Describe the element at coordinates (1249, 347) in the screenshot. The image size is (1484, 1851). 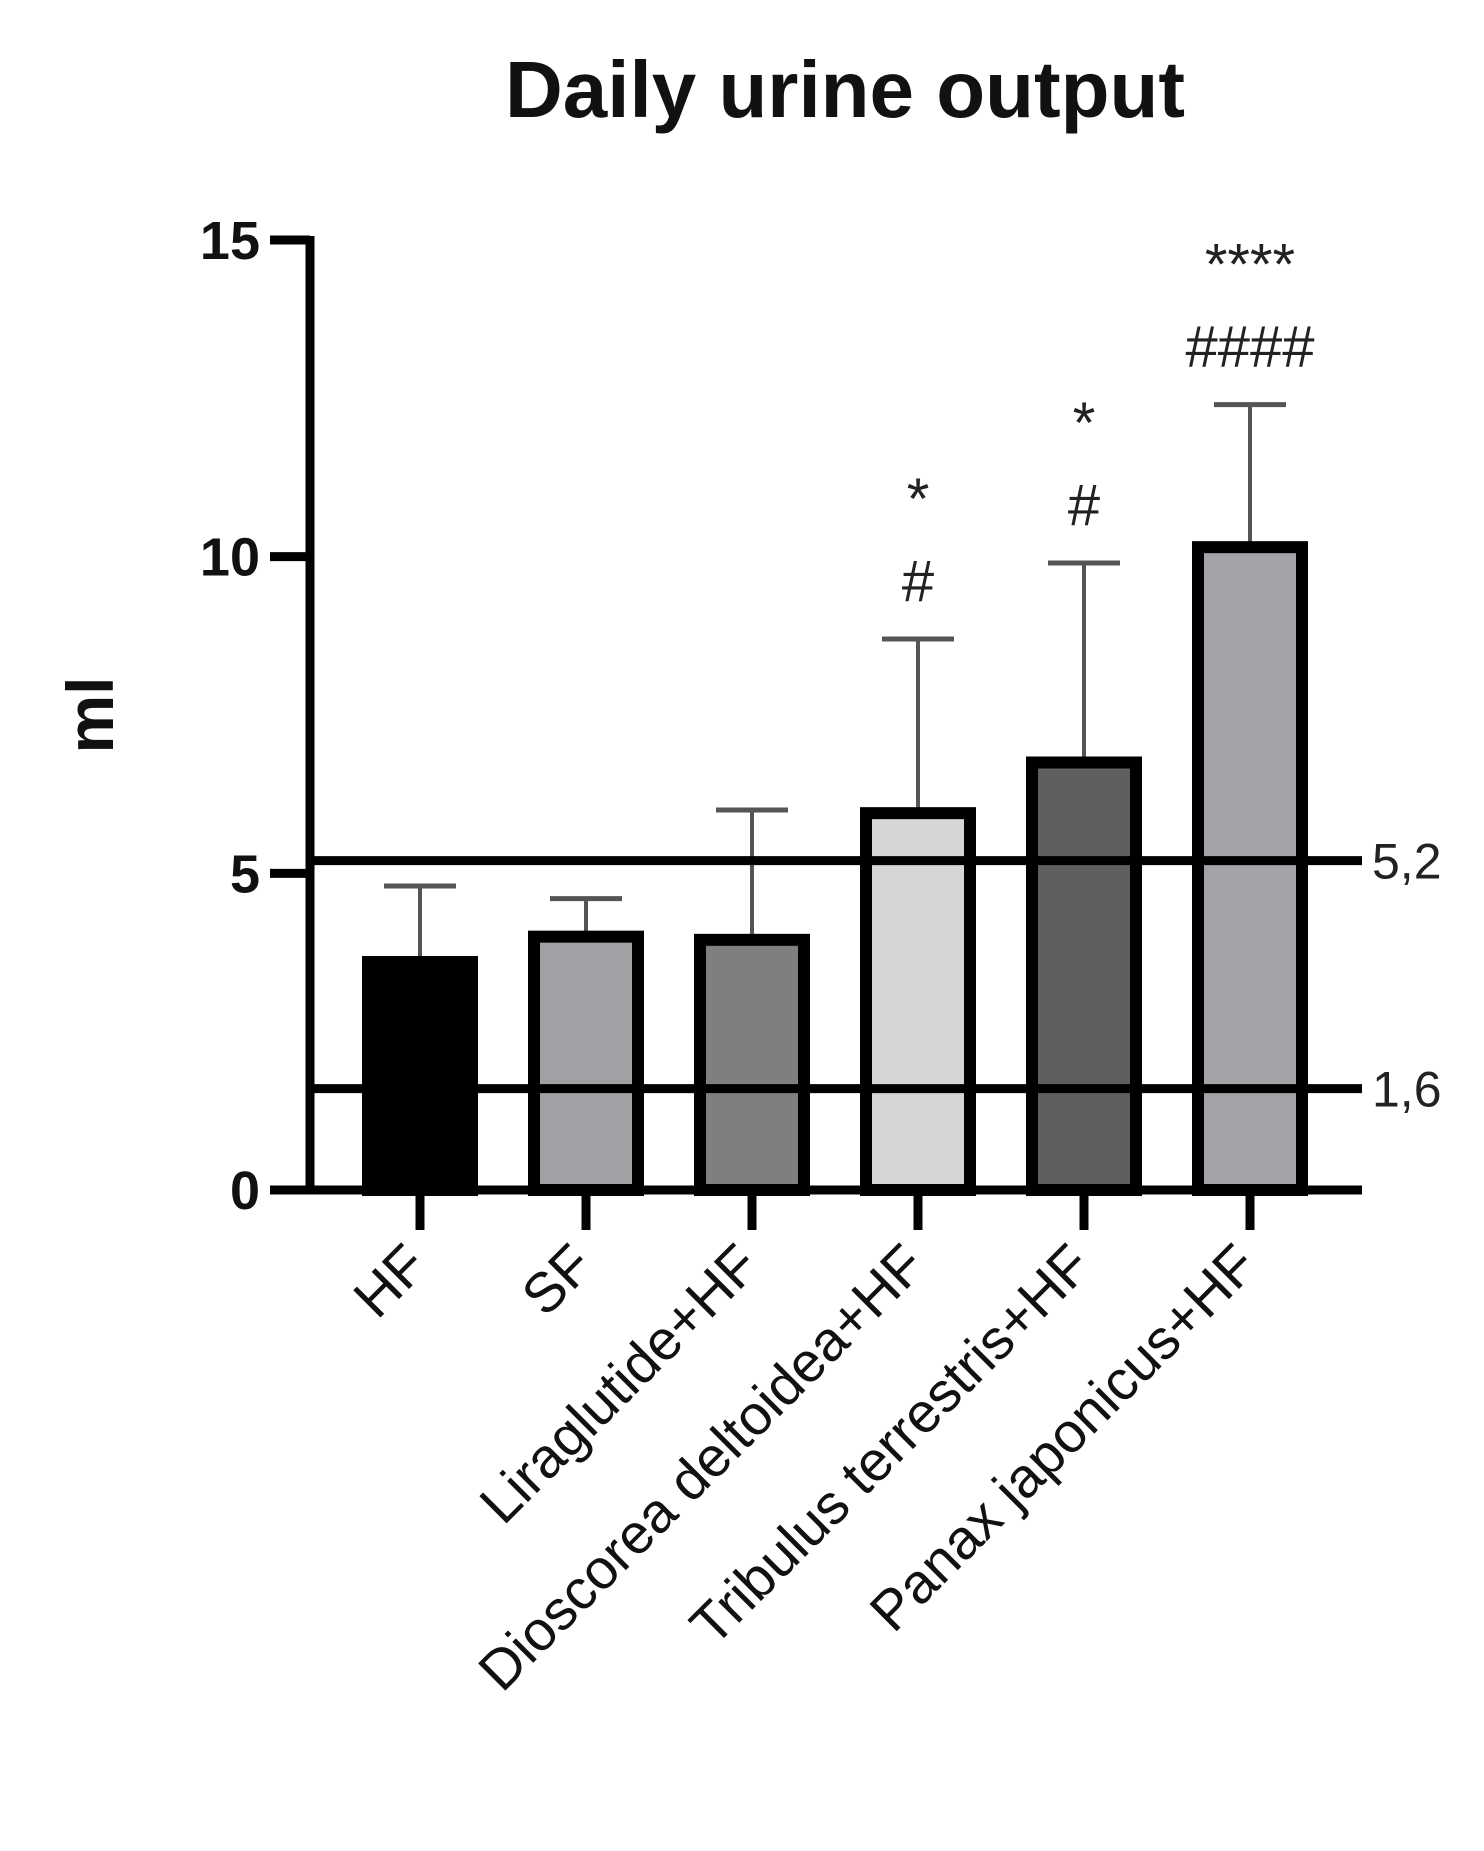
I see `significance-hash-2: ####` at that location.